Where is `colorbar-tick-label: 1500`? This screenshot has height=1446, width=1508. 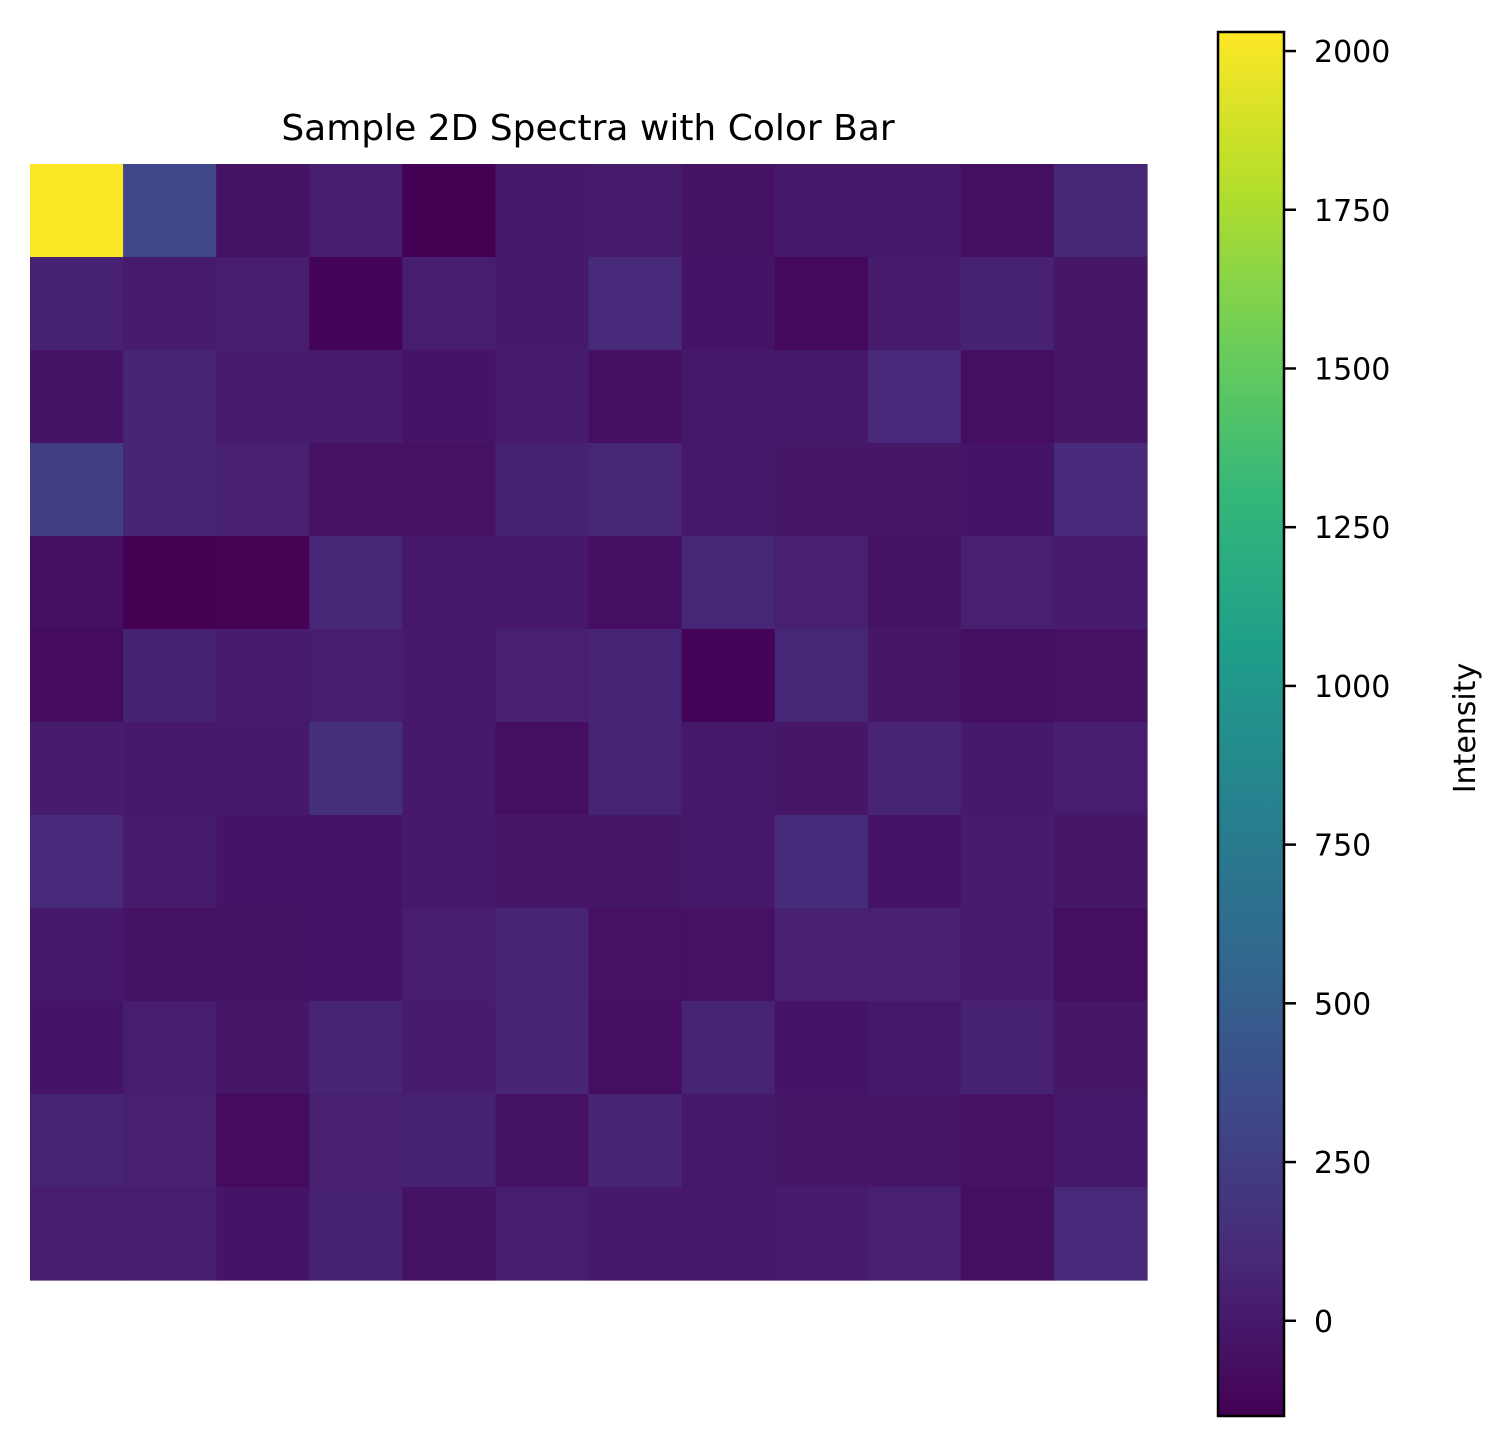 colorbar-tick-label: 1500 is located at coordinates (1352, 369).